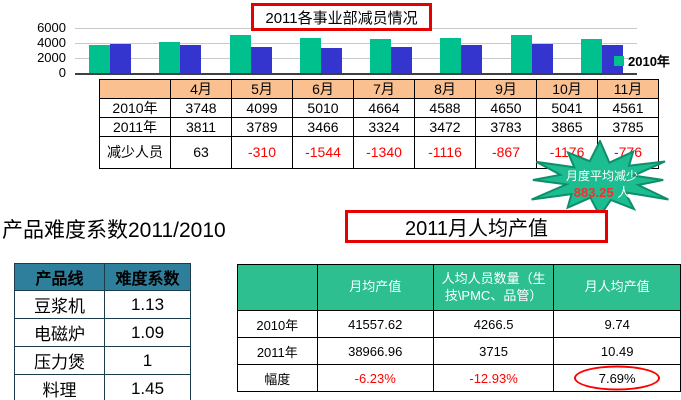 Image resolution: width=681 pixels, height=400 pixels. I want to click on reduction-cell-r1c4: 3324, so click(384, 127).